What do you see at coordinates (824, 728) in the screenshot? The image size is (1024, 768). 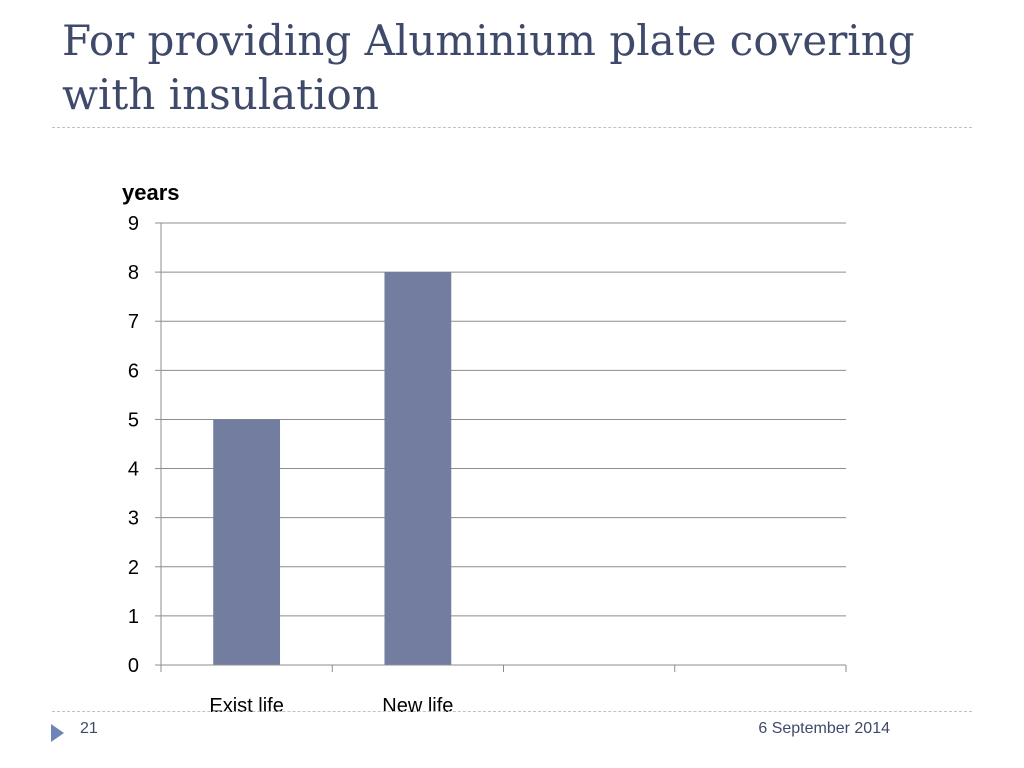 I see `slide-date: 6 September 2014` at bounding box center [824, 728].